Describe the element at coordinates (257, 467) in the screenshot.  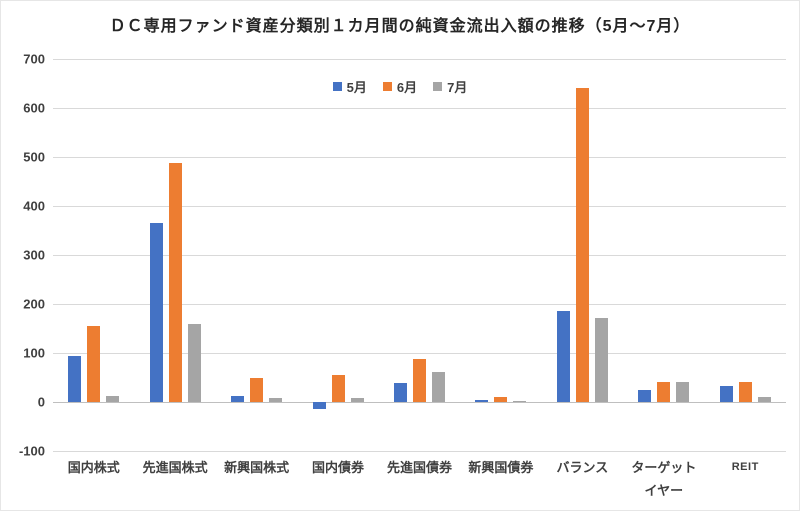
I see `x-category-label: 新興国株式` at that location.